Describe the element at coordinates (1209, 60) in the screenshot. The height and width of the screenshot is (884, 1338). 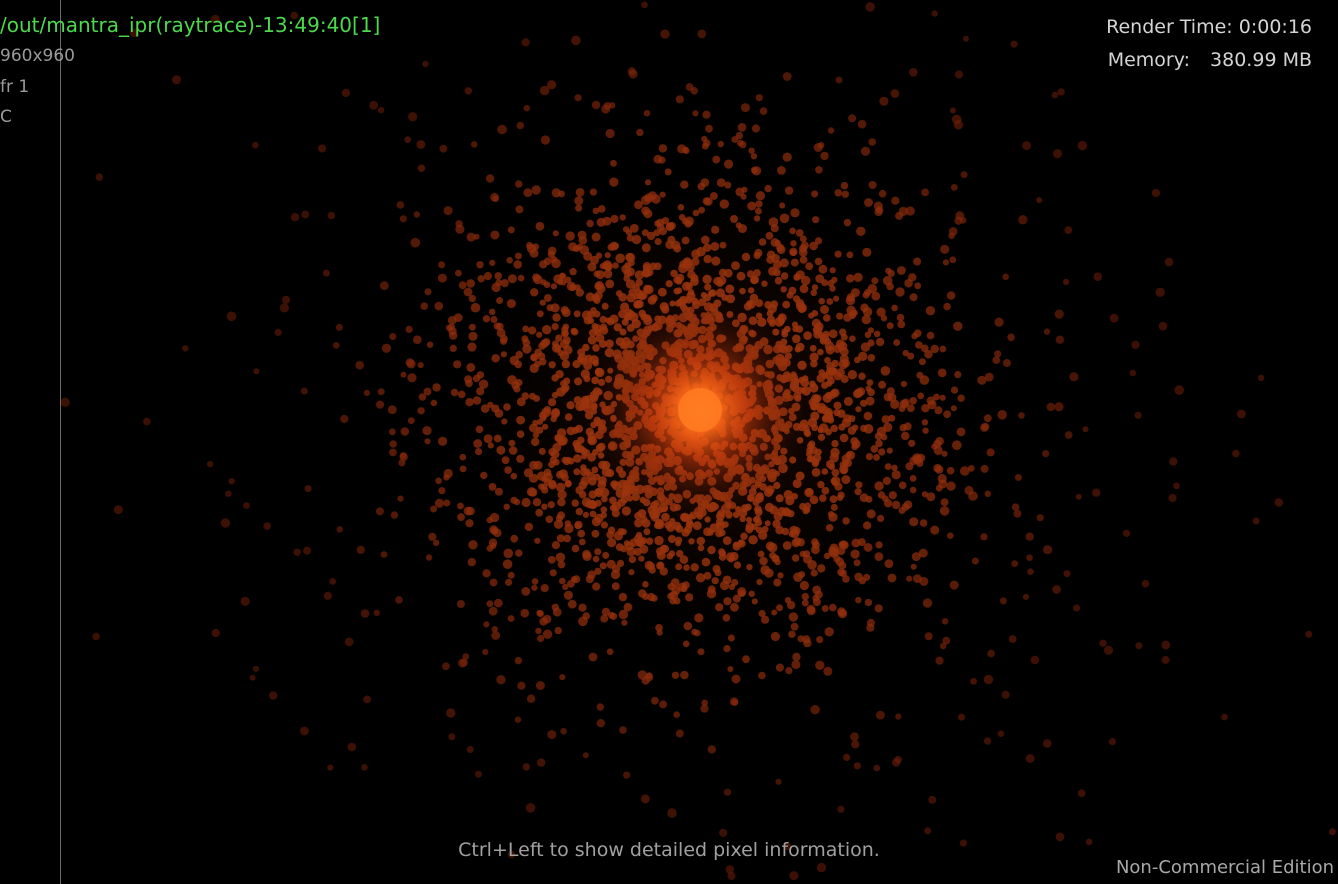
I see `memory-row: Memory: 380.99 MB` at that location.